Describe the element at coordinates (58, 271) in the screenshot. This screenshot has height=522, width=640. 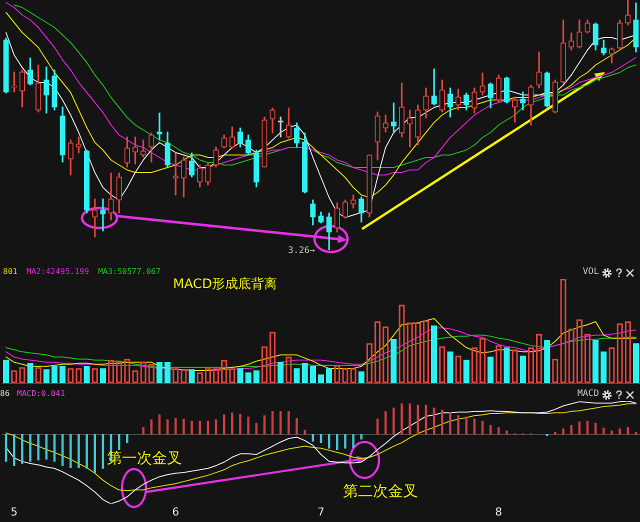
I see `text: MA2:42495.199` at that location.